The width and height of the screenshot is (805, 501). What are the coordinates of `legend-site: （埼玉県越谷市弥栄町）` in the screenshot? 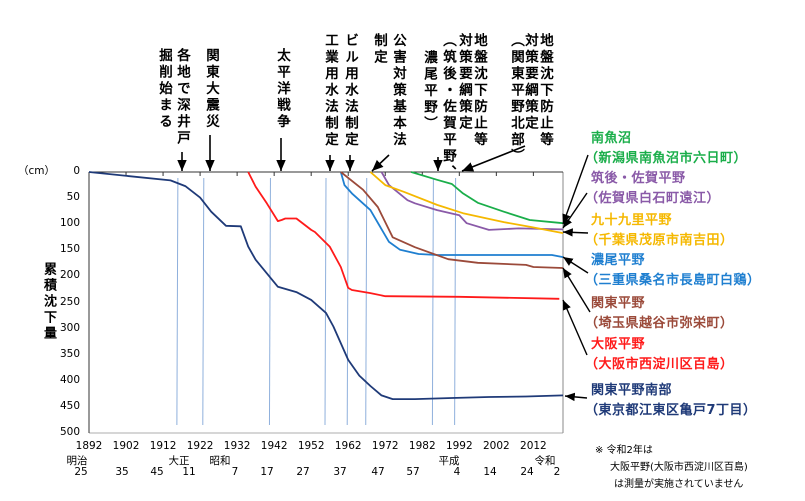 It's located at (659, 323).